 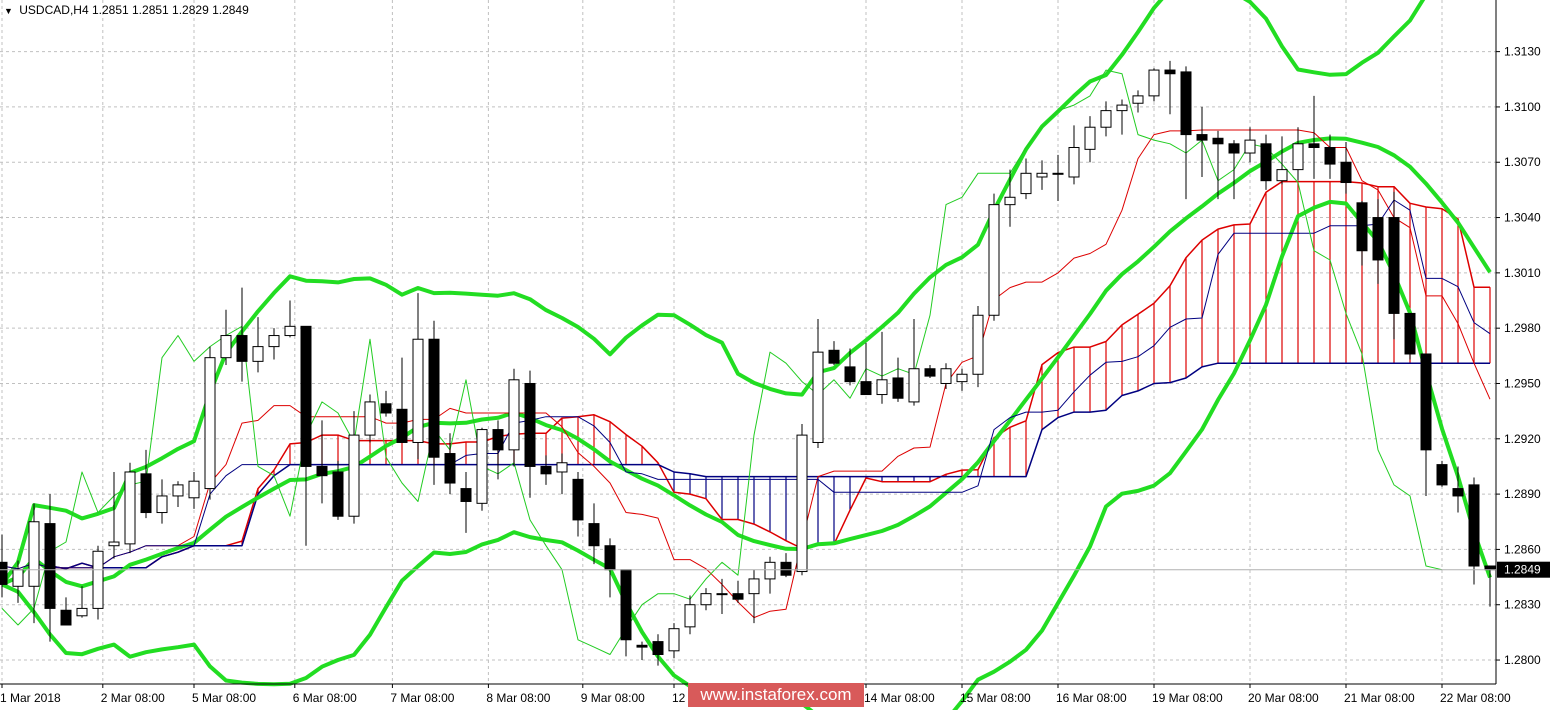 I want to click on x-tick-label: 15 Mar 08:00, so click(x=995, y=698).